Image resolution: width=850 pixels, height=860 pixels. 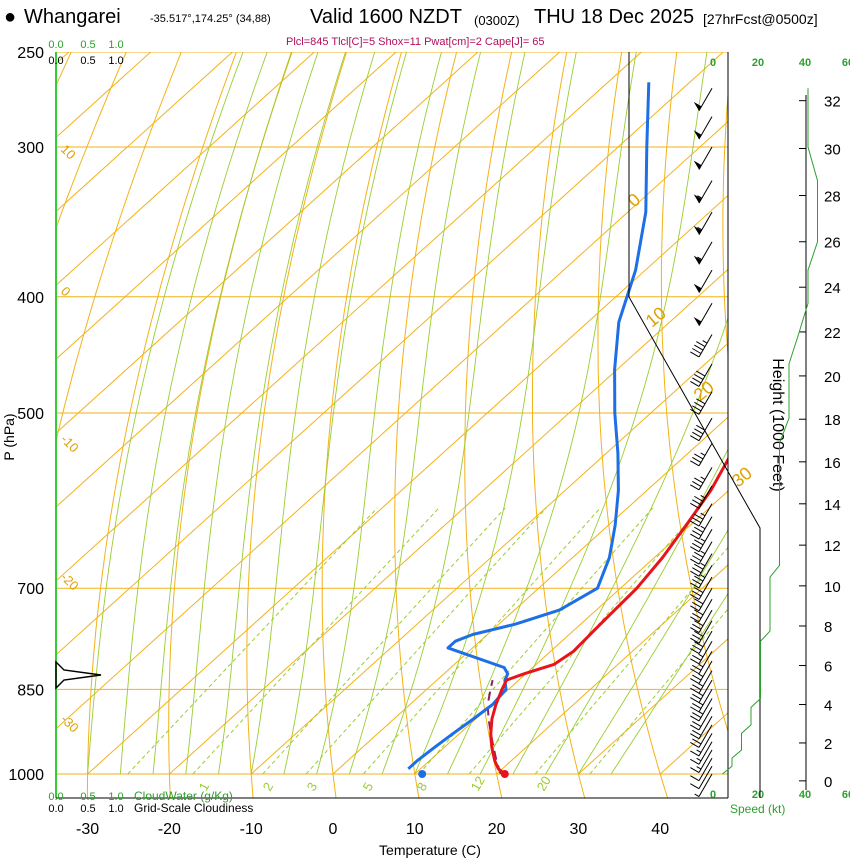 What do you see at coordinates (251, 829) in the screenshot?
I see `temperature-tick-label: -10` at bounding box center [251, 829].